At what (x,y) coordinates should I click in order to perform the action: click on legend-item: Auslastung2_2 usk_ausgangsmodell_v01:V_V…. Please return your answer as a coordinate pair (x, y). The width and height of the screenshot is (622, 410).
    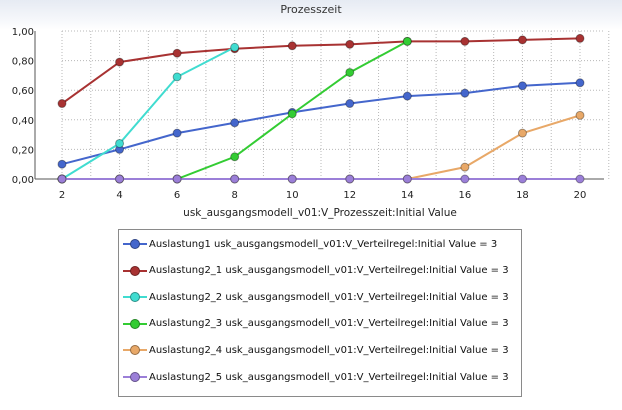
    Looking at the image, I should click on (320, 297).